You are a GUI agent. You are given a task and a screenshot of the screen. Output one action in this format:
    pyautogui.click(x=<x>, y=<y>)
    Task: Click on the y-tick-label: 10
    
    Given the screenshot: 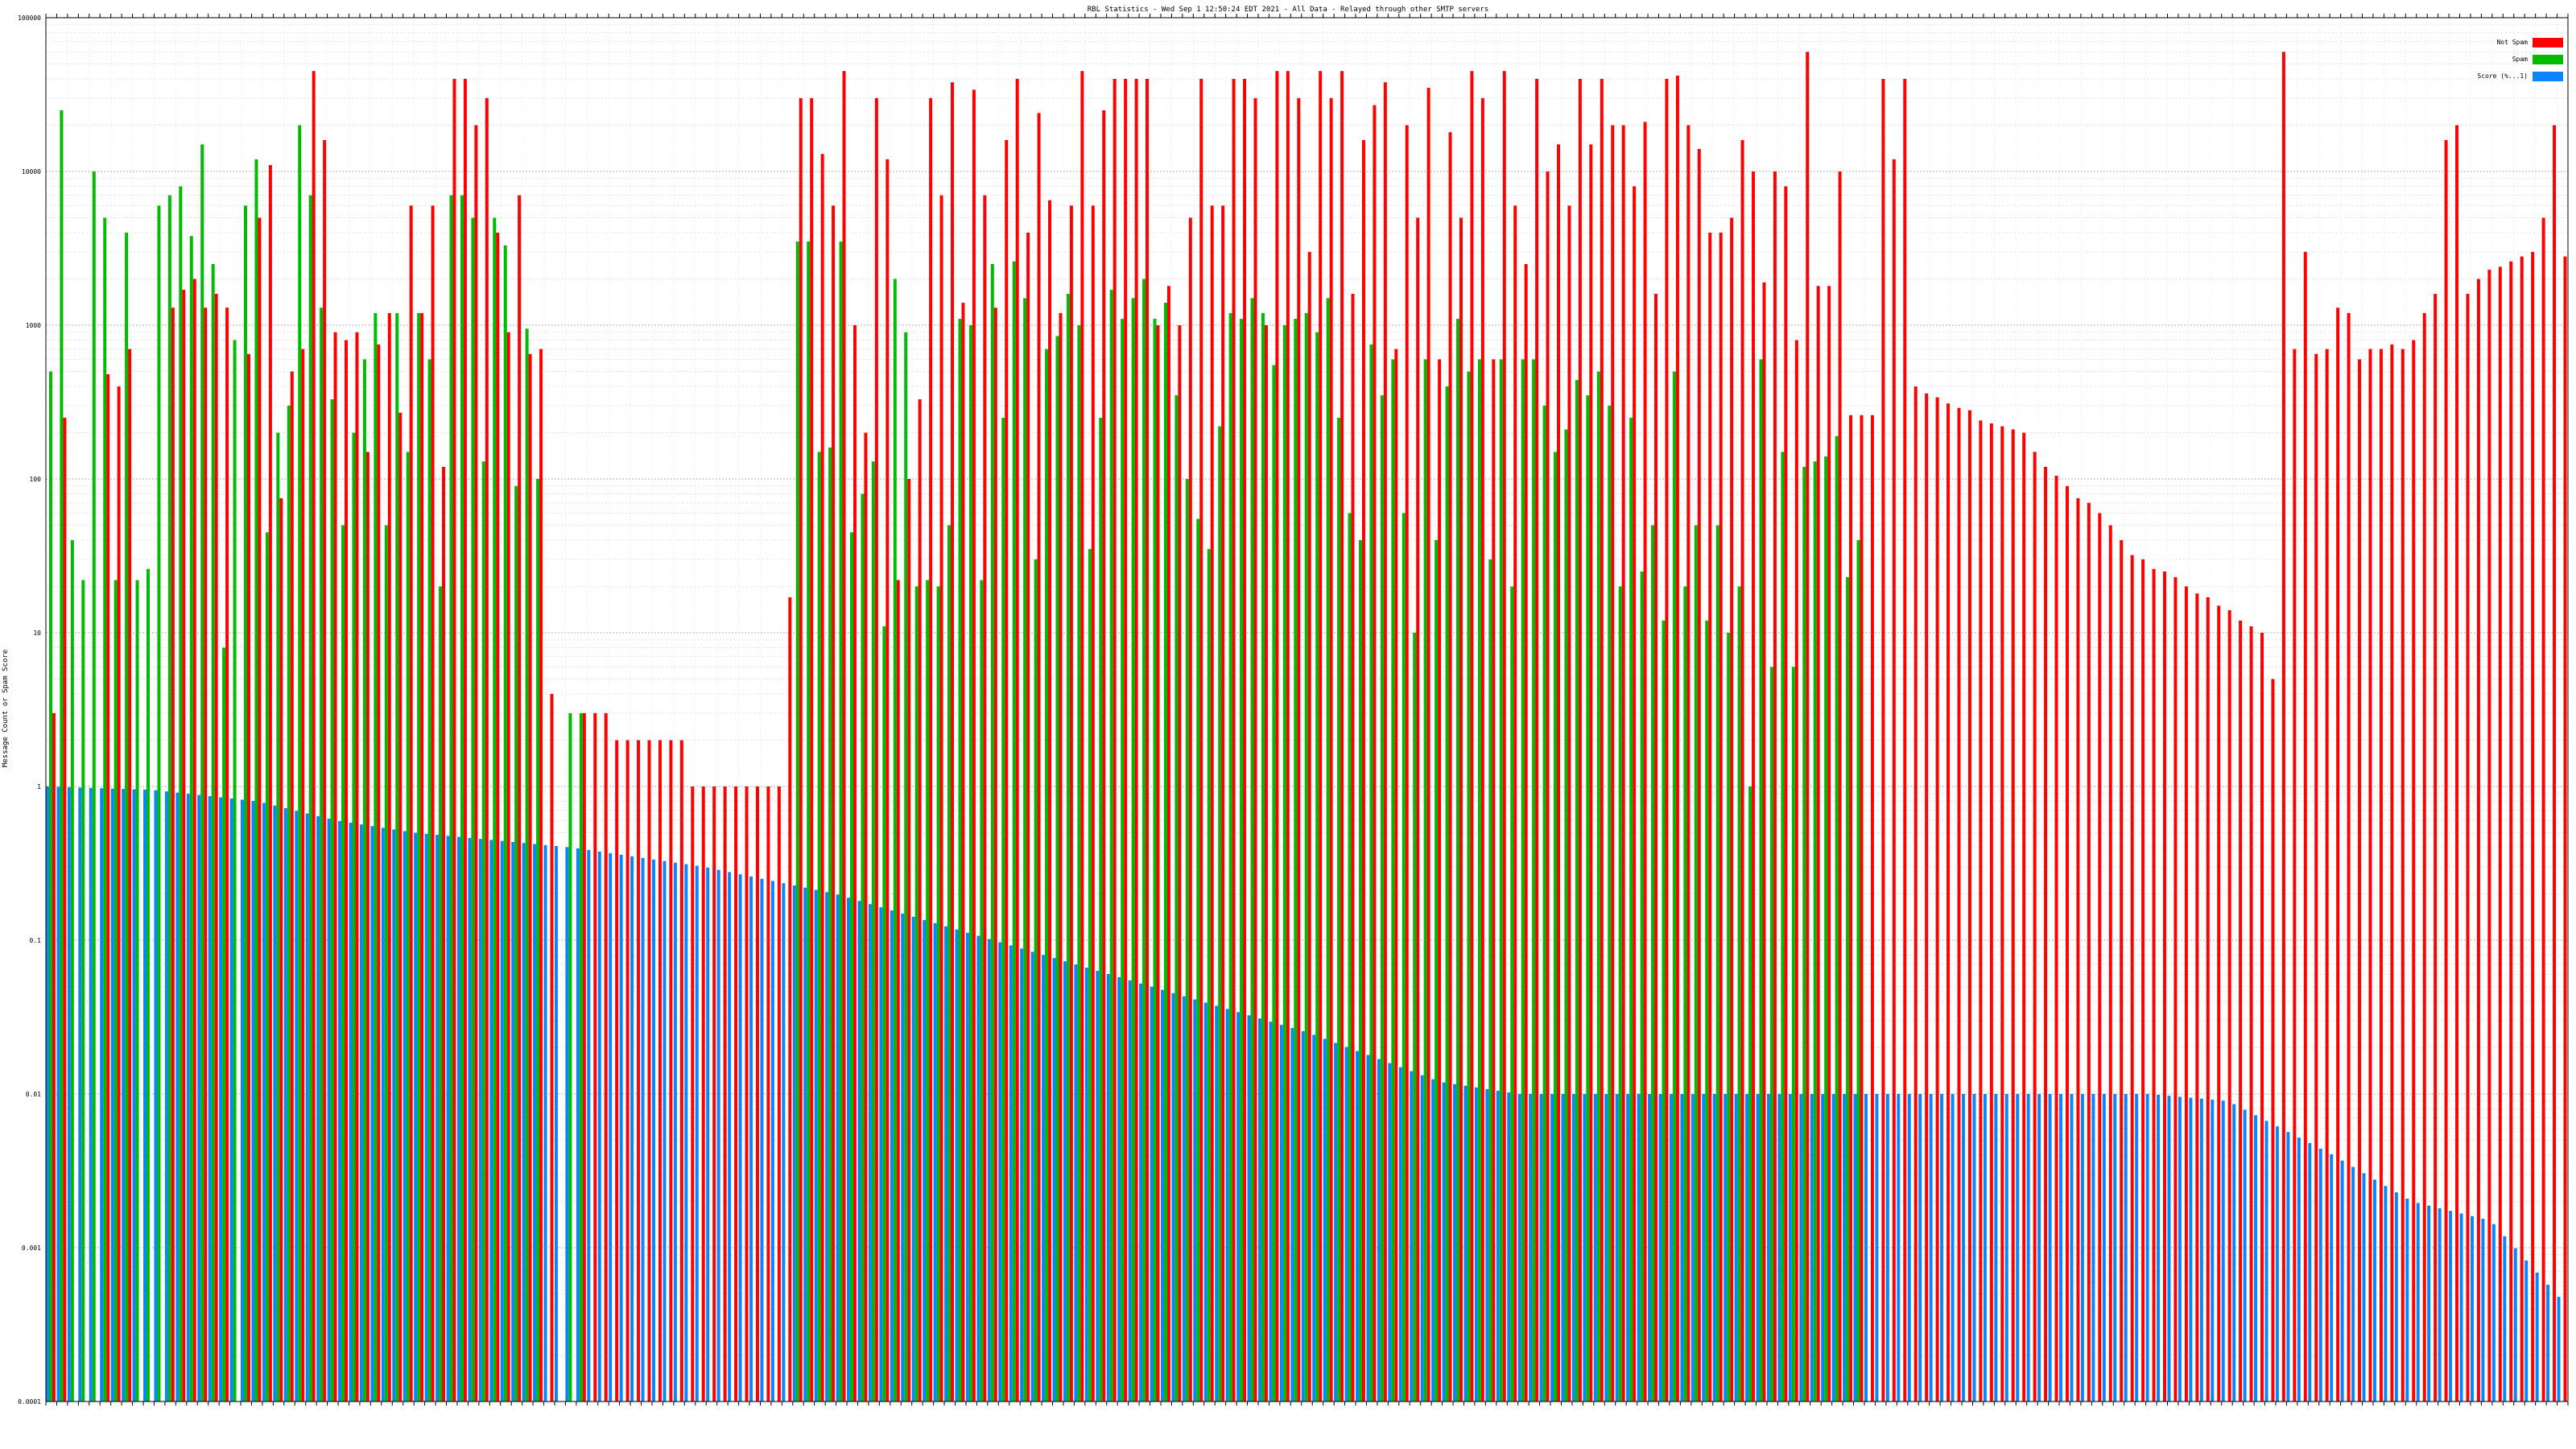 What is the action you would take?
    pyautogui.click(x=37, y=633)
    